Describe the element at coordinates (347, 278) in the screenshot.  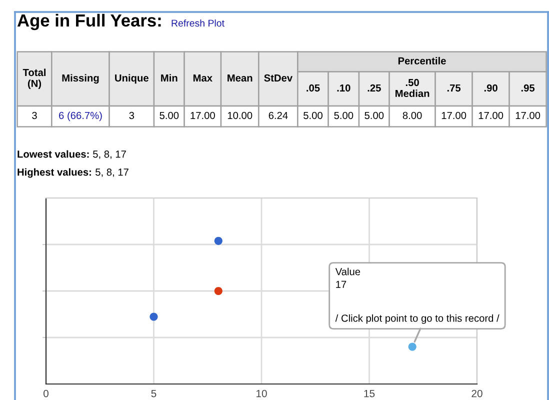
I see `annotation: Value 17` at that location.